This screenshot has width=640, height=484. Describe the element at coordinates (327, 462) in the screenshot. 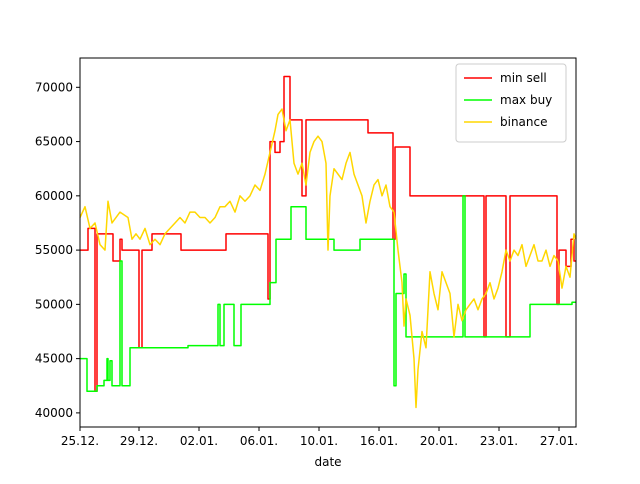

I see `x-axis-label: date` at that location.